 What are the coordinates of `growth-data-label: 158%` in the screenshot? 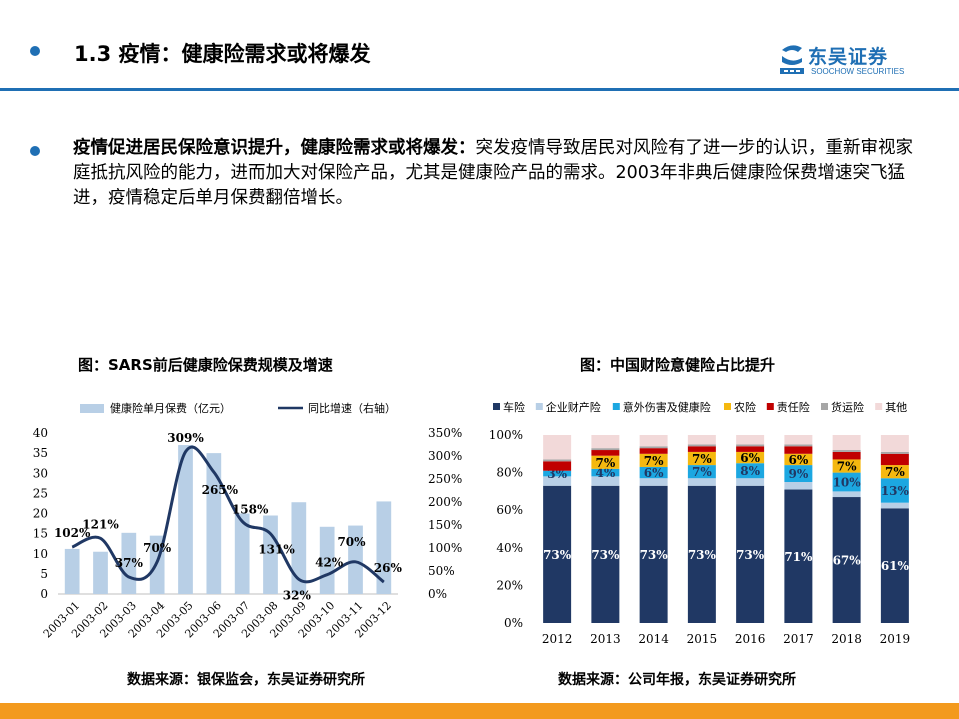 It's located at (250, 509).